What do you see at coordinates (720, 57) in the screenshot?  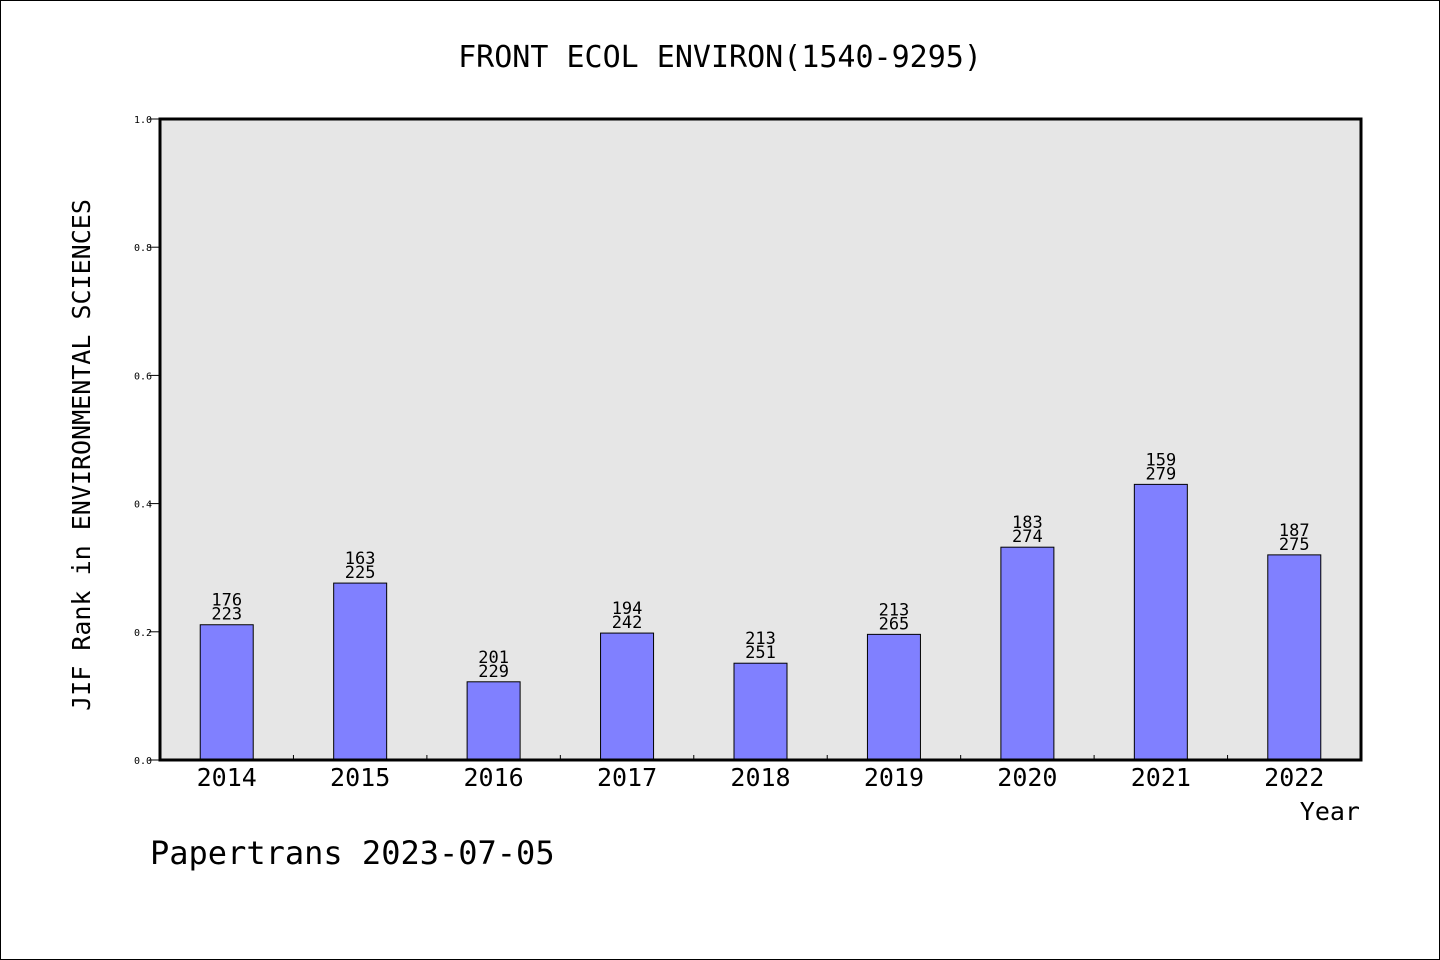 I see `chart-title: FRONT ECOL ENVIRON(1540-9295)` at bounding box center [720, 57].